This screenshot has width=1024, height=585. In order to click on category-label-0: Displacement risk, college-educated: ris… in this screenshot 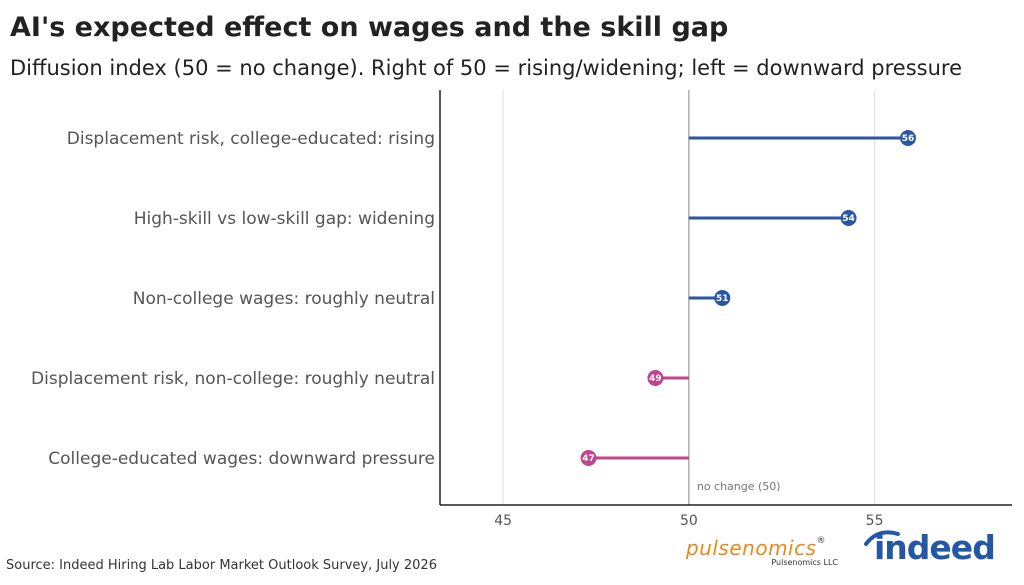, I will do `click(251, 139)`.